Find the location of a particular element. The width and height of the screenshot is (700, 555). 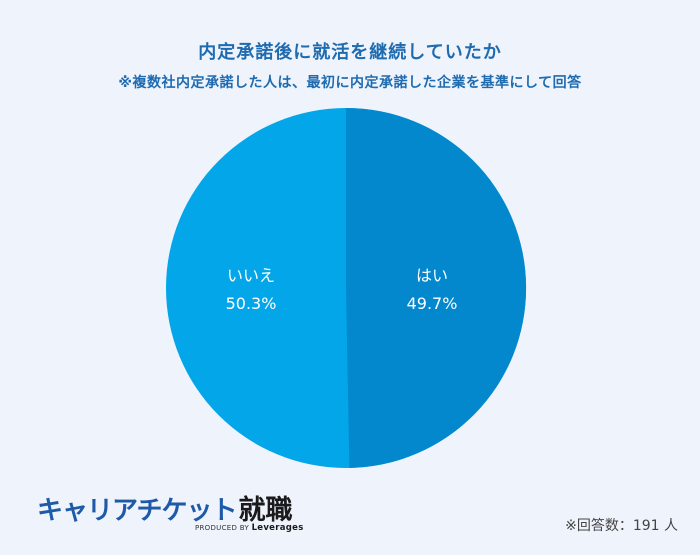

slice-label-no-name: いいえ is located at coordinates (250, 275).